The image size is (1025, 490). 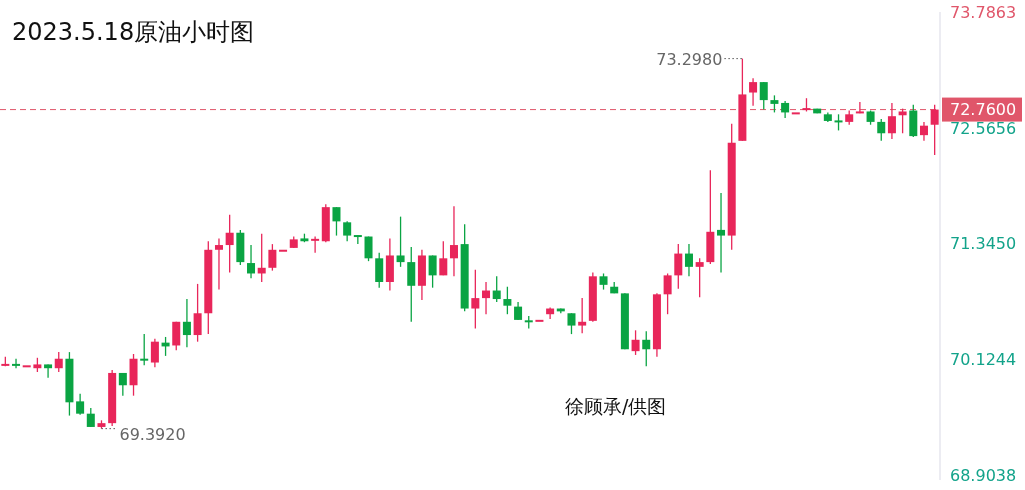 What do you see at coordinates (133, 32) in the screenshot?
I see `chart-title: 2023.5.18原油小时图` at bounding box center [133, 32].